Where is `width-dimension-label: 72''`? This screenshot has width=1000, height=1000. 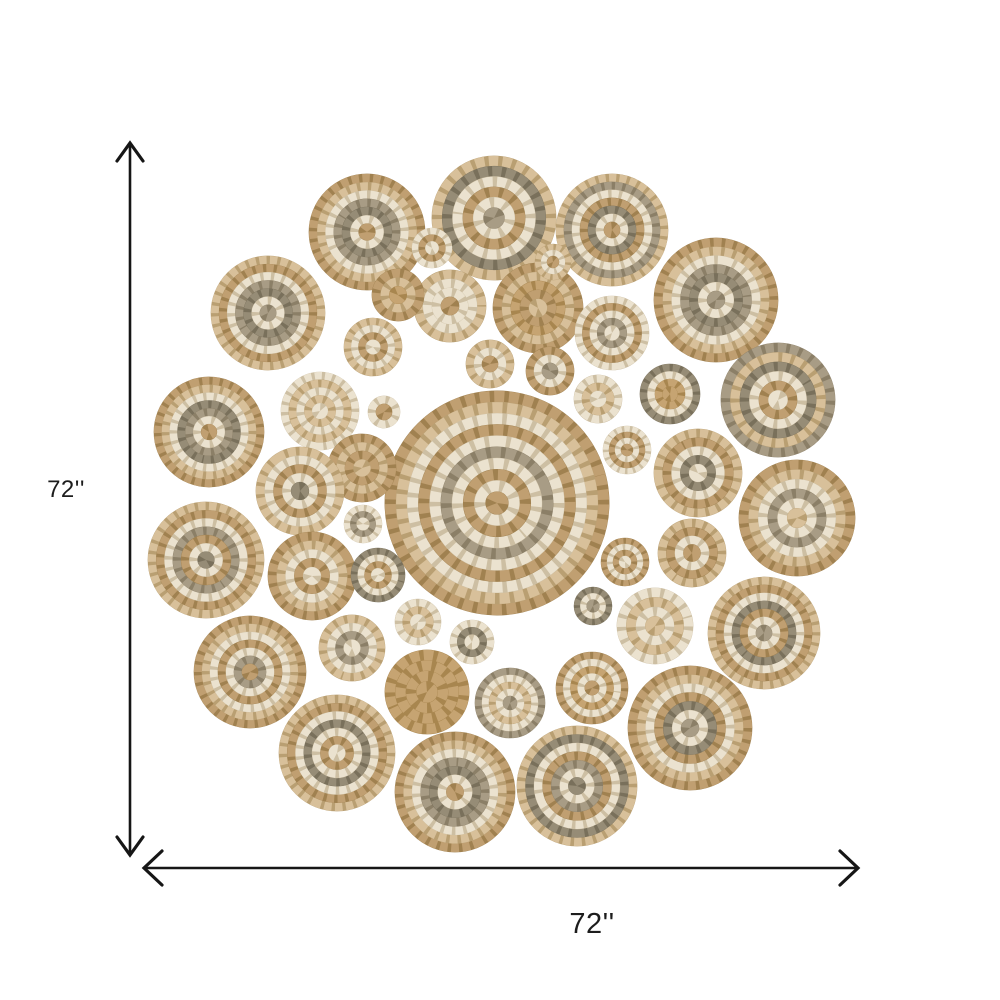 width-dimension-label: 72'' is located at coordinates (592, 924).